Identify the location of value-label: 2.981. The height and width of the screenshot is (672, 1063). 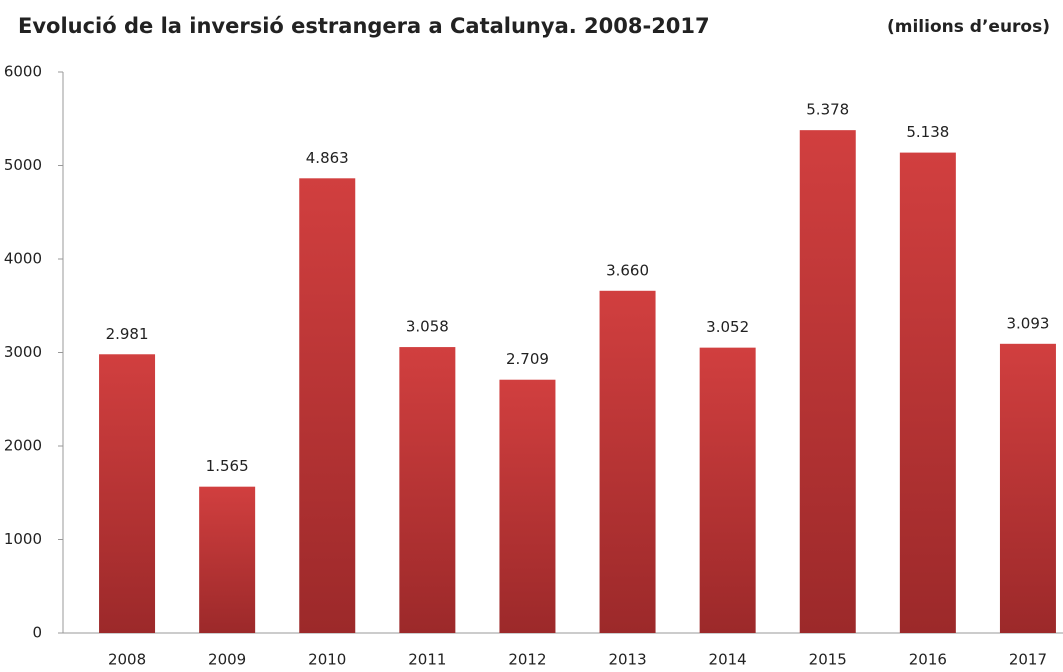
(127, 334).